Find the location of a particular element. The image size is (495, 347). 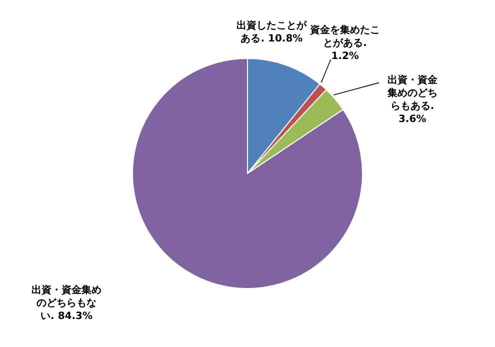

data-label: 3.6% is located at coordinates (412, 120).